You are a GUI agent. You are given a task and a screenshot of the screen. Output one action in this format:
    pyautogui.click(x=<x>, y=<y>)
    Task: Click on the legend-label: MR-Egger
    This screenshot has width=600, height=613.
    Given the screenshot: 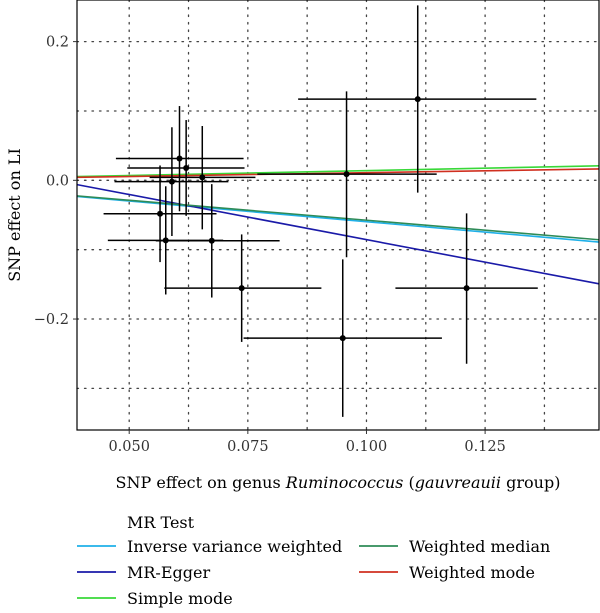 What is the action you would take?
    pyautogui.click(x=168, y=572)
    